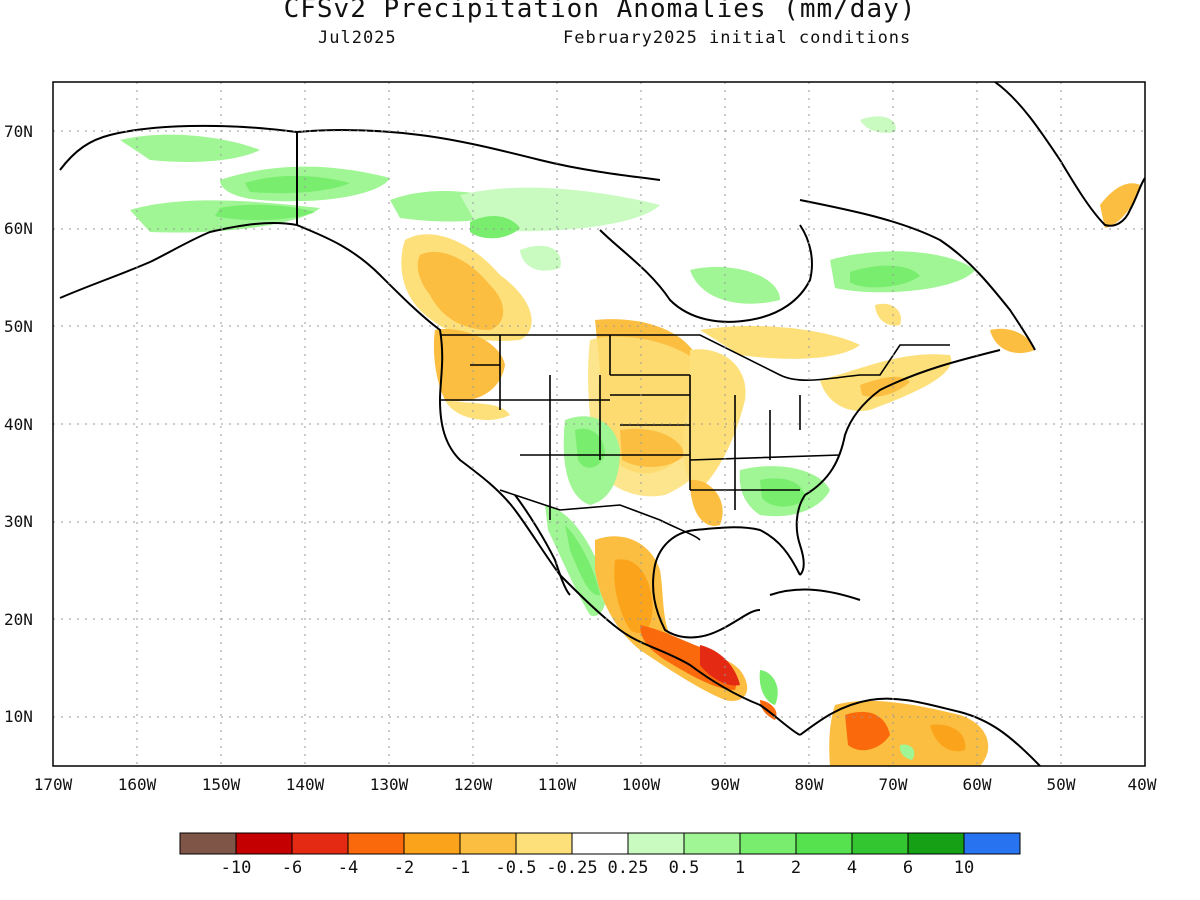 This screenshot has width=1200, height=900. I want to click on lon-tick: 140W, so click(305, 784).